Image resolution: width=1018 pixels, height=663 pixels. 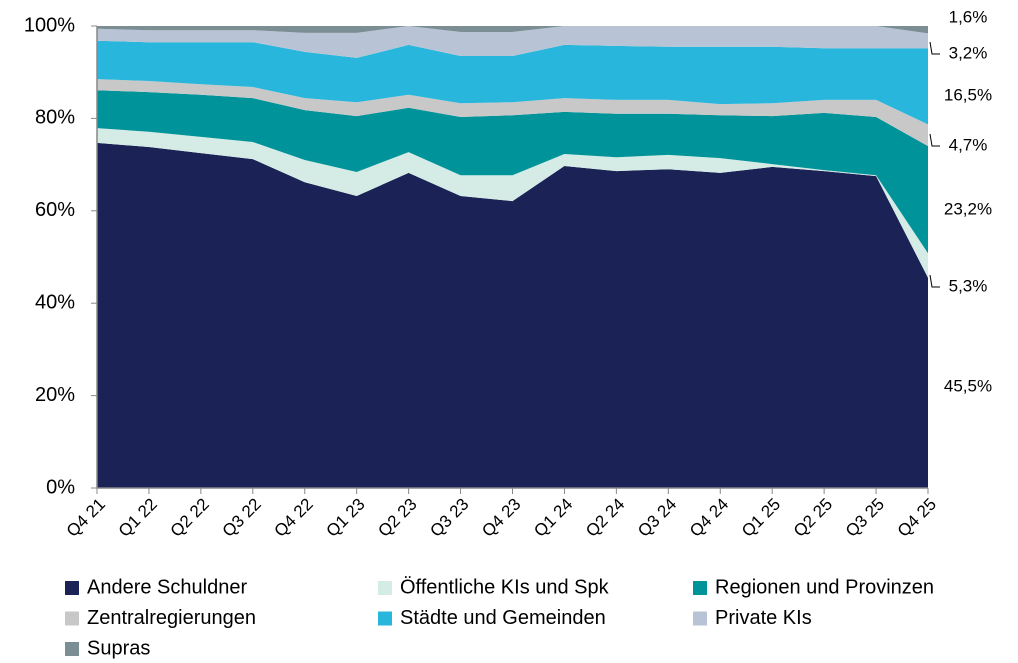 I want to click on y-tick-label: 60%, so click(x=55, y=210).